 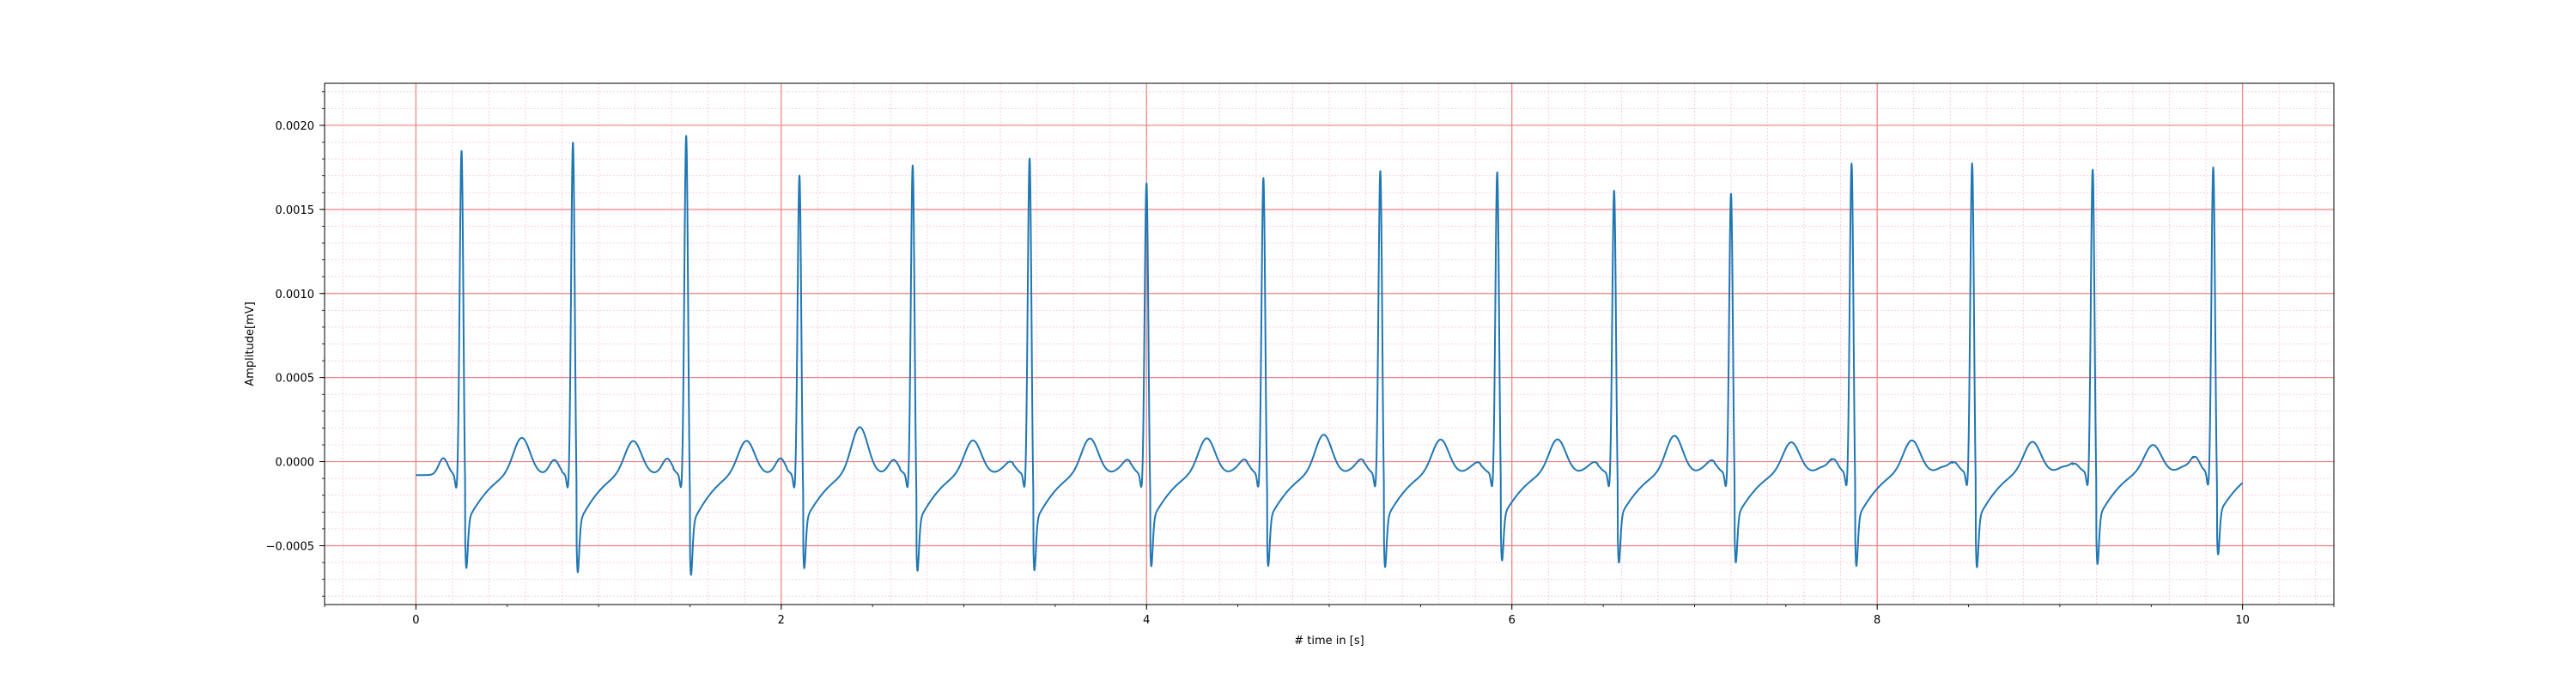 I want to click on x-axis-label: # time in [s], so click(x=1329, y=641).